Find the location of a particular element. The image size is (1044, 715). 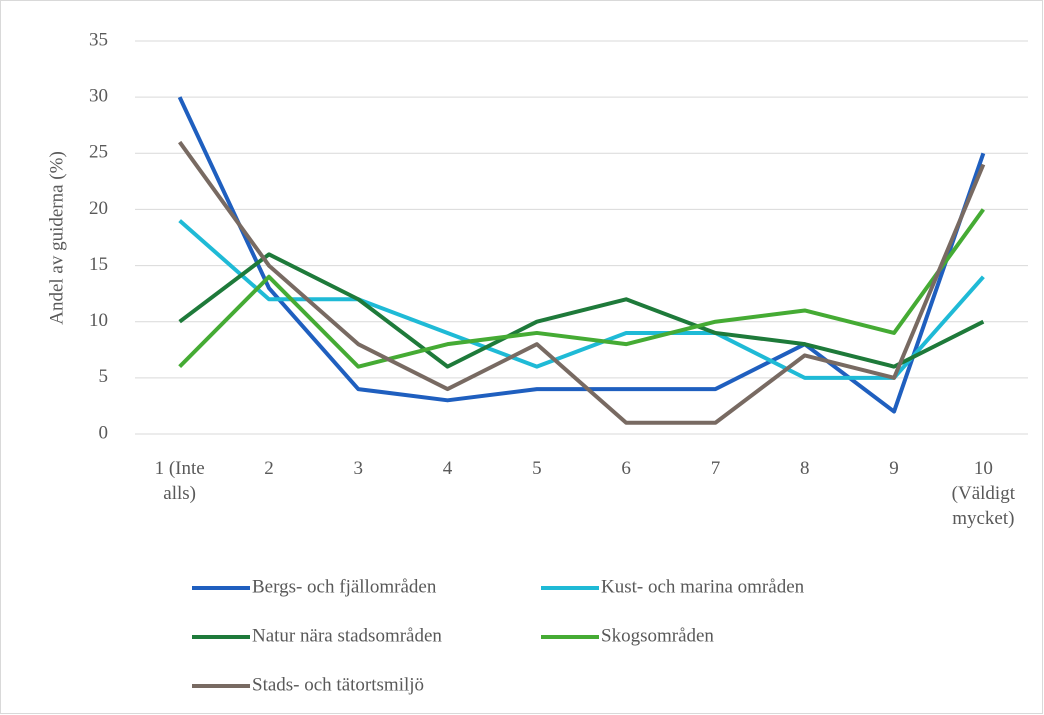

y-tick-label: 15 is located at coordinates (98, 264).